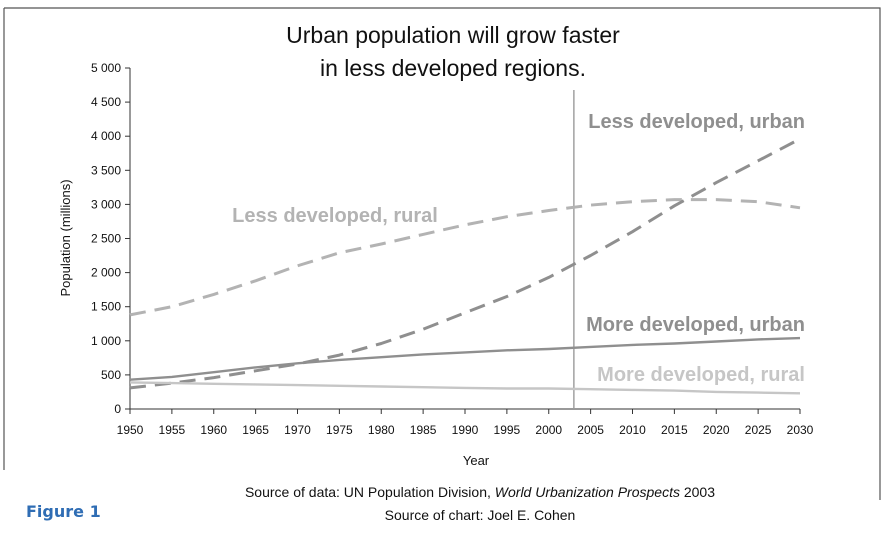 This screenshot has height=533, width=886. What do you see at coordinates (106, 341) in the screenshot?
I see `y-tick-label: 1 000` at bounding box center [106, 341].